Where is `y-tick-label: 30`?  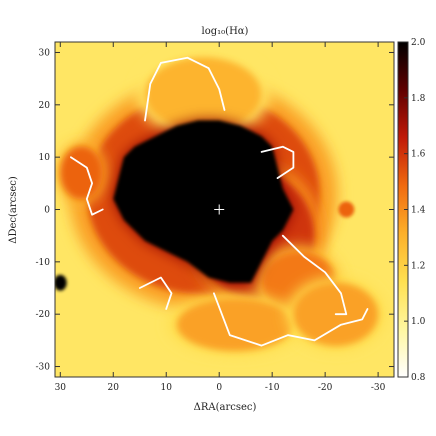 y-tick-label: 30 is located at coordinates (45, 53).